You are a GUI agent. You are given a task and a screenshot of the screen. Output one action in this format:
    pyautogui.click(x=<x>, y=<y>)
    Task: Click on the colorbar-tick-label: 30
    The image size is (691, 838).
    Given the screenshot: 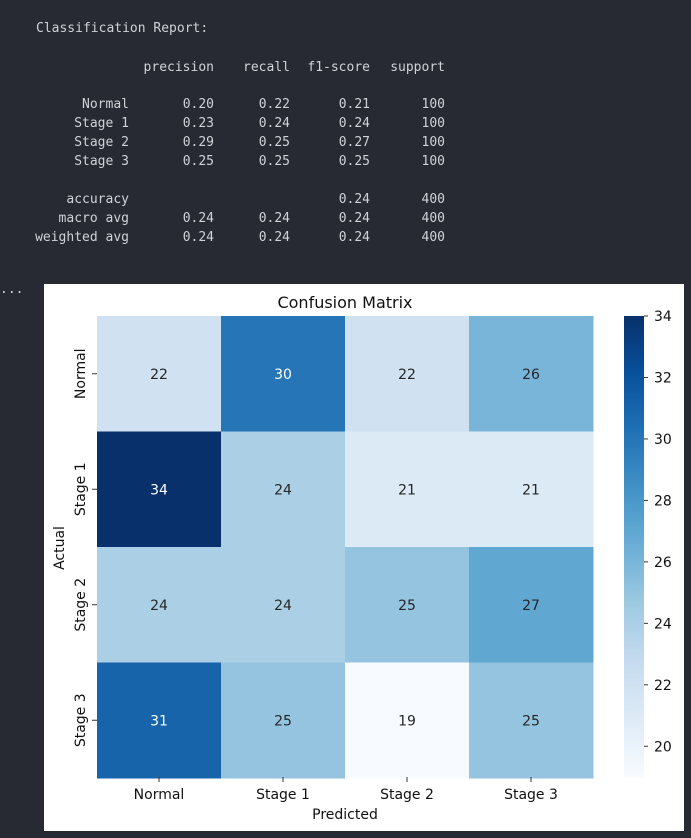 What is the action you would take?
    pyautogui.click(x=663, y=440)
    